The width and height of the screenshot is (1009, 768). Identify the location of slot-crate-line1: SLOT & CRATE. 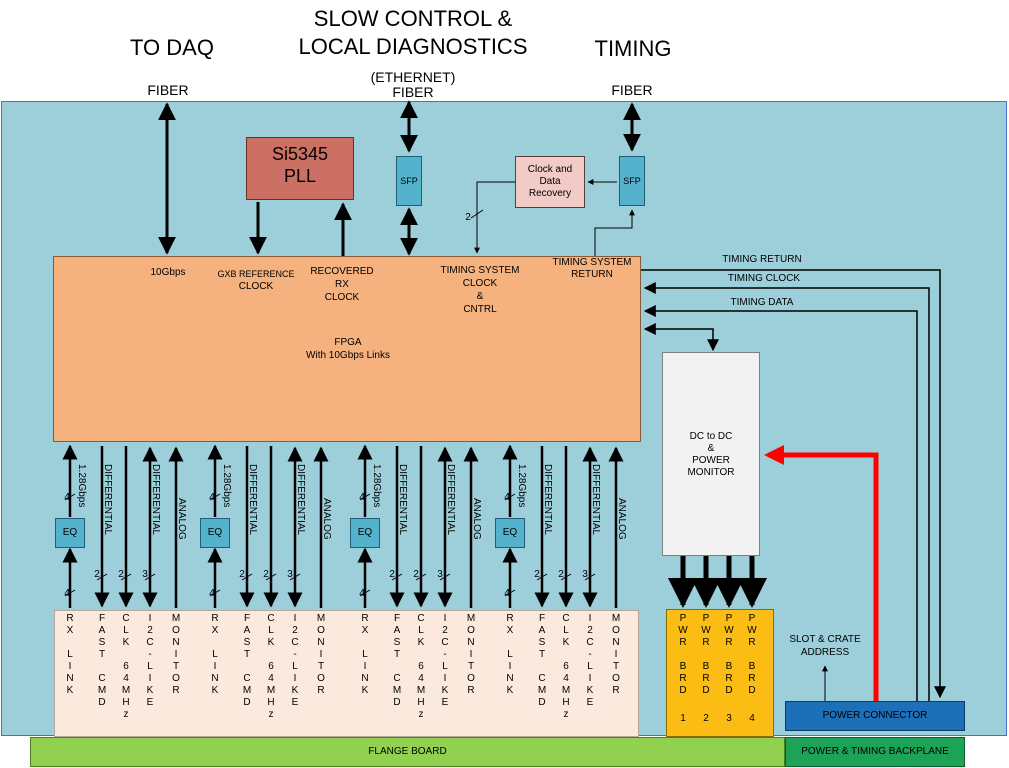
(825, 639).